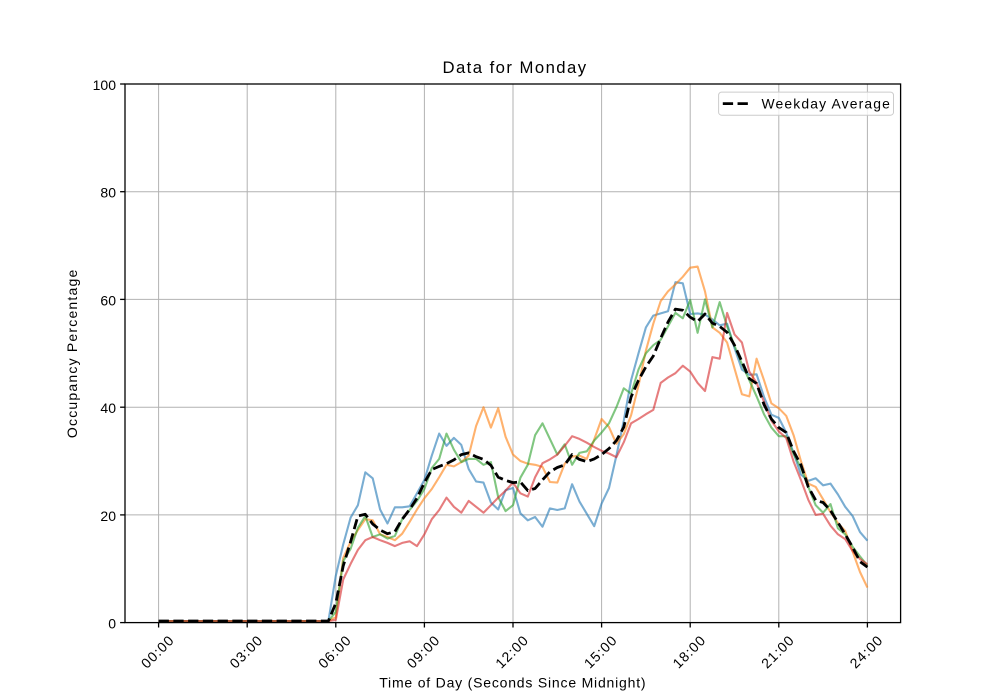 This screenshot has width=1000, height=700. Describe the element at coordinates (512, 683) in the screenshot. I see `svg-text:Time of Day (Seconds Since Mid: Time of Day (Seconds Since Midnight)` at that location.